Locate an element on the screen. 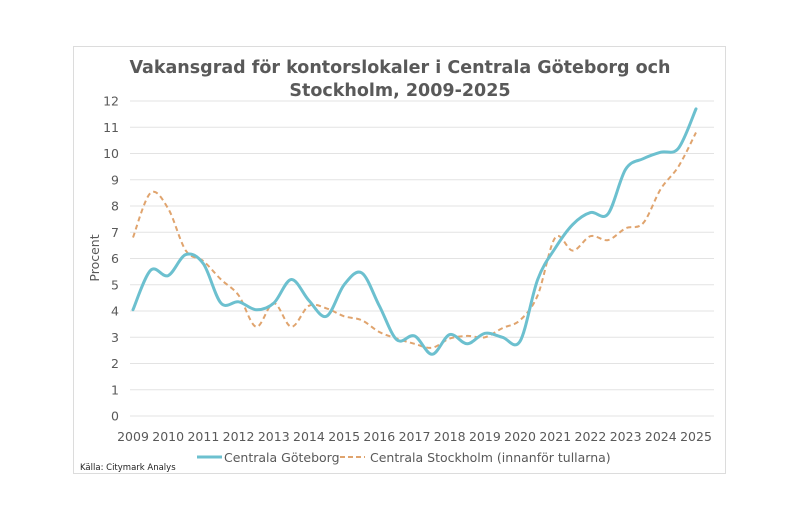  x-tick-label: 2024 is located at coordinates (661, 436).